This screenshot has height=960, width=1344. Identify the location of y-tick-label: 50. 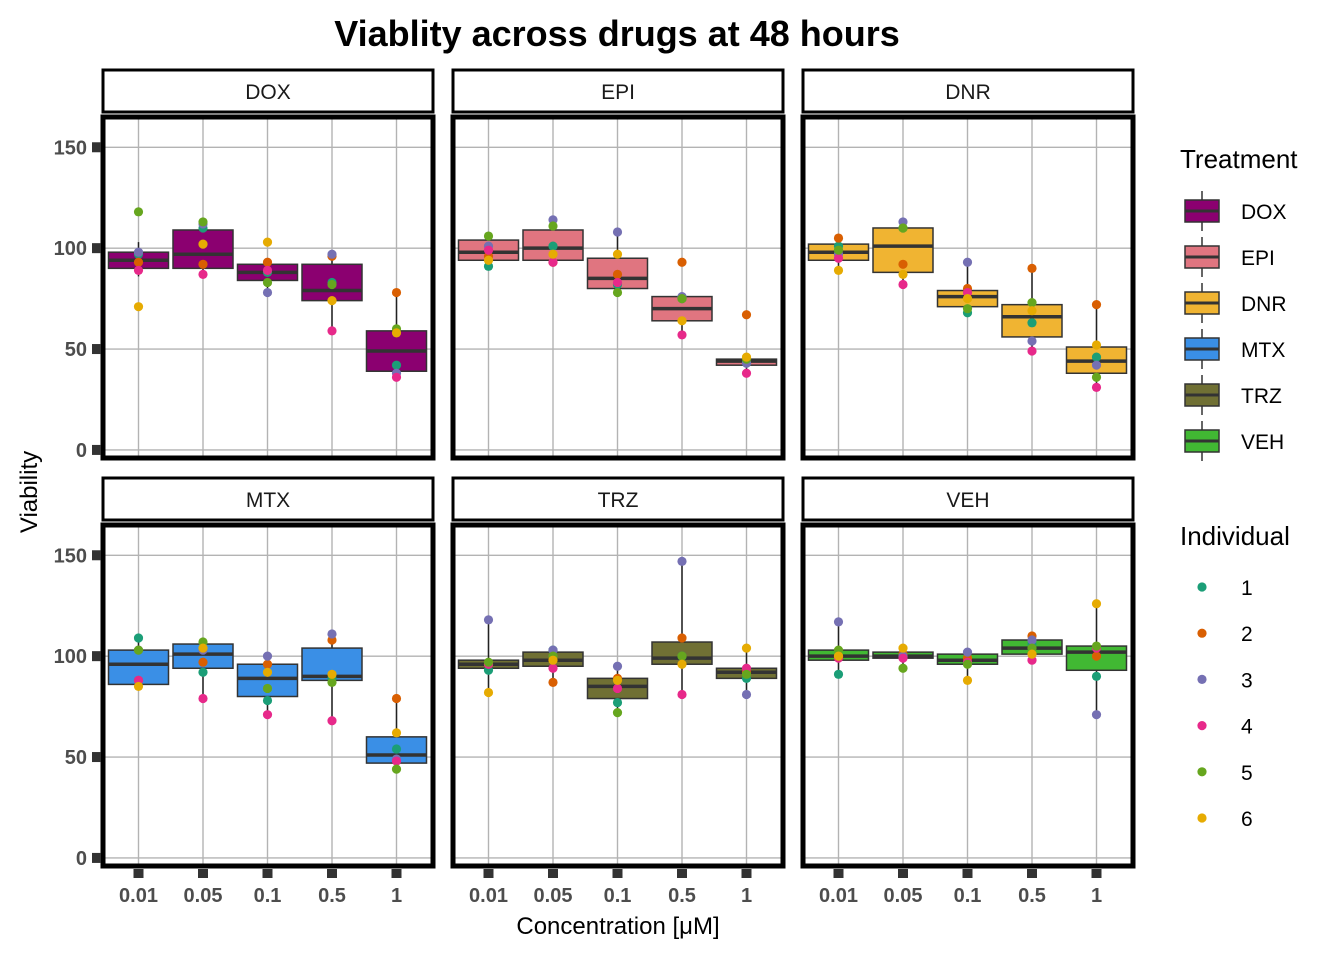
(76, 350).